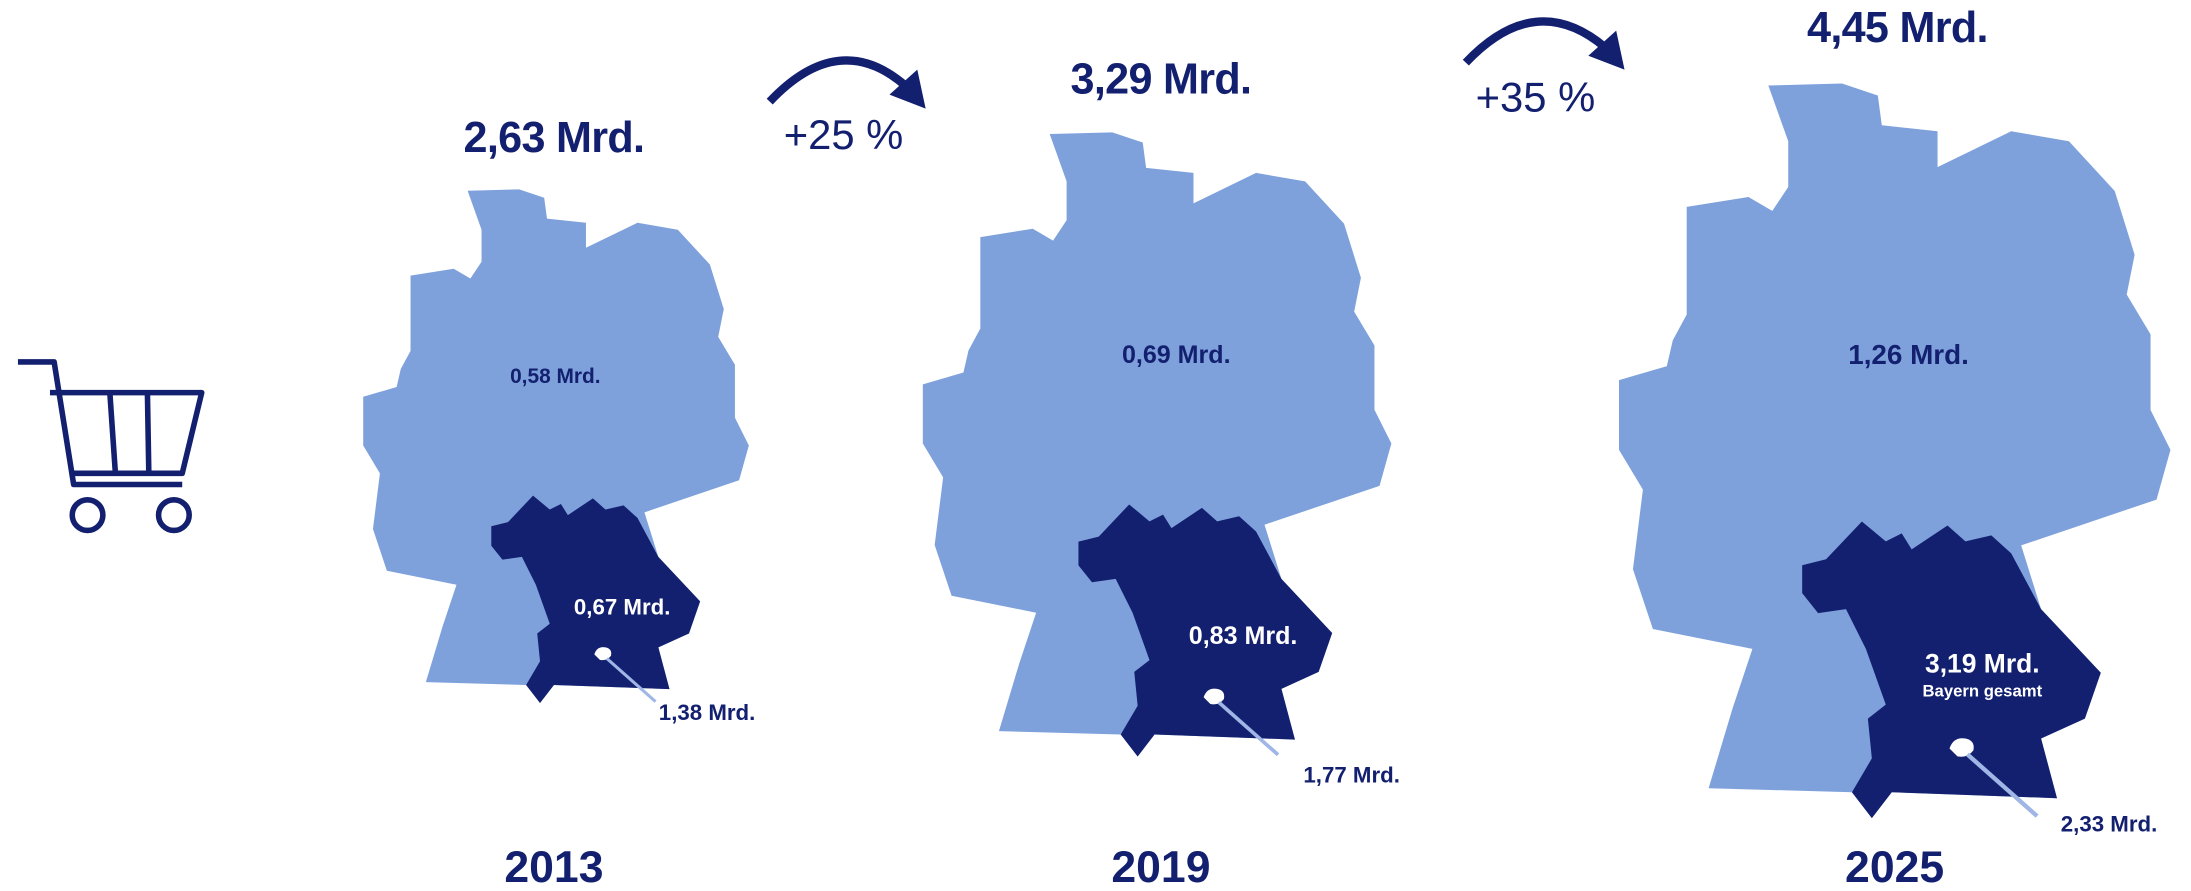  I want to click on bayern-note: Bayern gesamt, so click(1982, 690).